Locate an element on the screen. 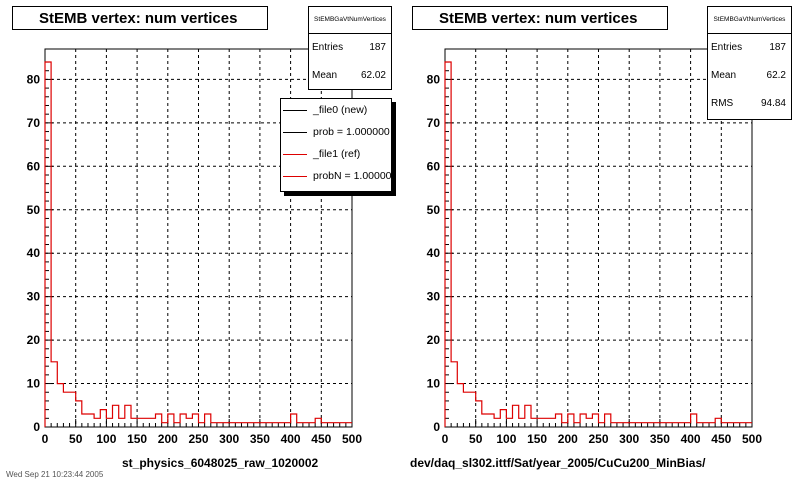  stats-value: 94.84 is located at coordinates (773, 103).